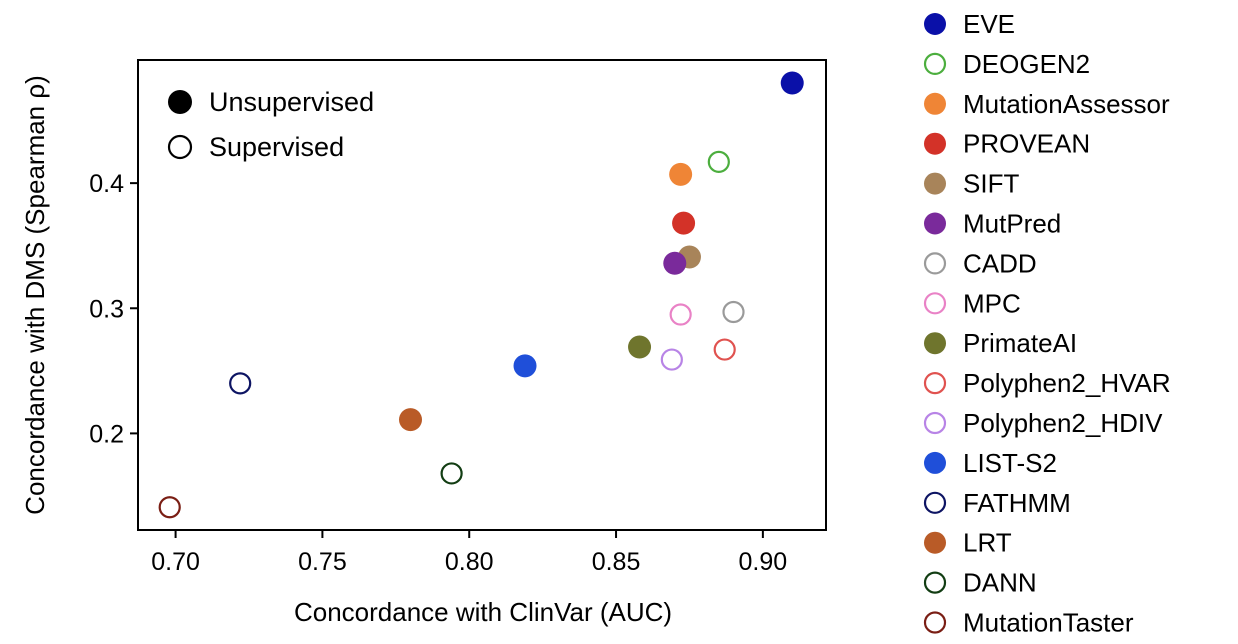 The width and height of the screenshot is (1238, 644). Describe the element at coordinates (169, 507) in the screenshot. I see `point-mutationtaster` at that location.